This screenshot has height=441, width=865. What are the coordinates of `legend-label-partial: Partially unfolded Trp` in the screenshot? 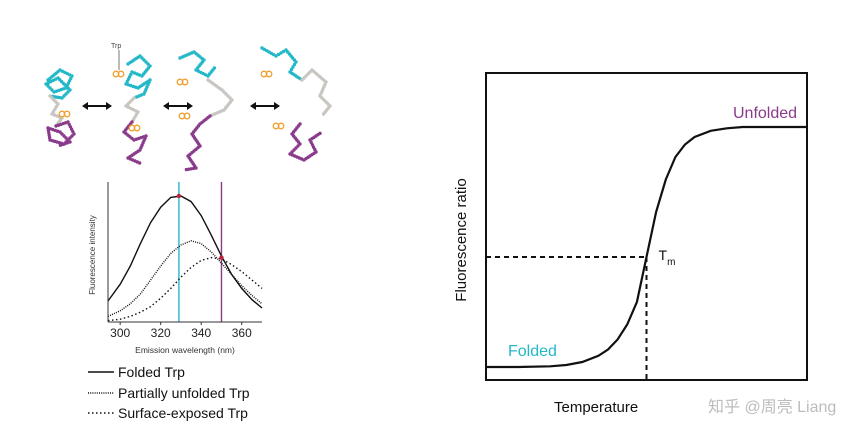 It's located at (184, 393).